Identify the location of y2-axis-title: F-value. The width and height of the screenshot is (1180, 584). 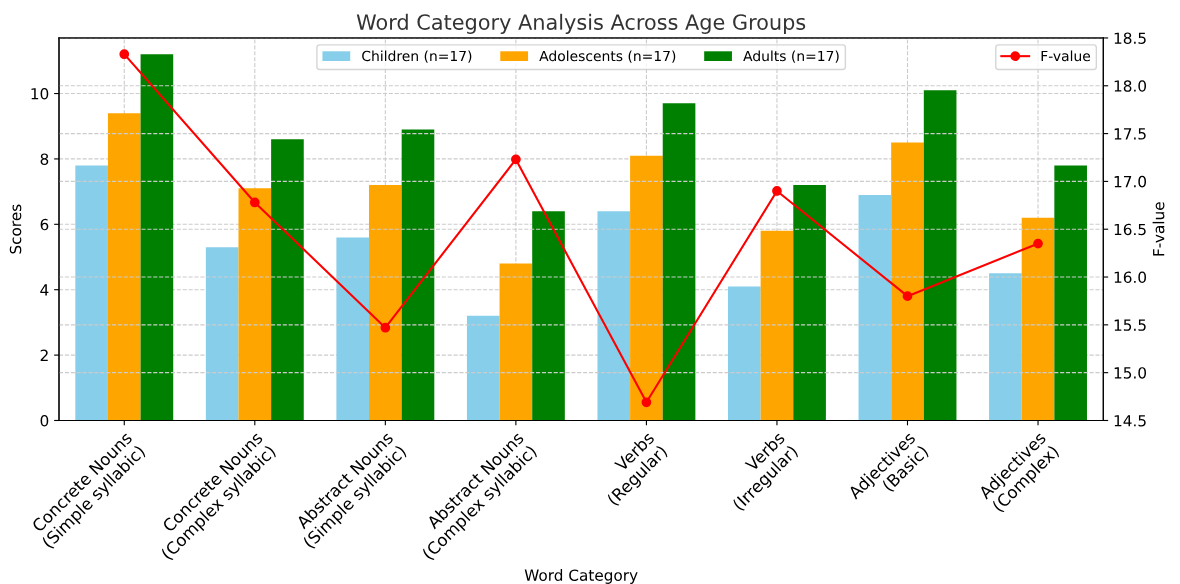
(1158, 229).